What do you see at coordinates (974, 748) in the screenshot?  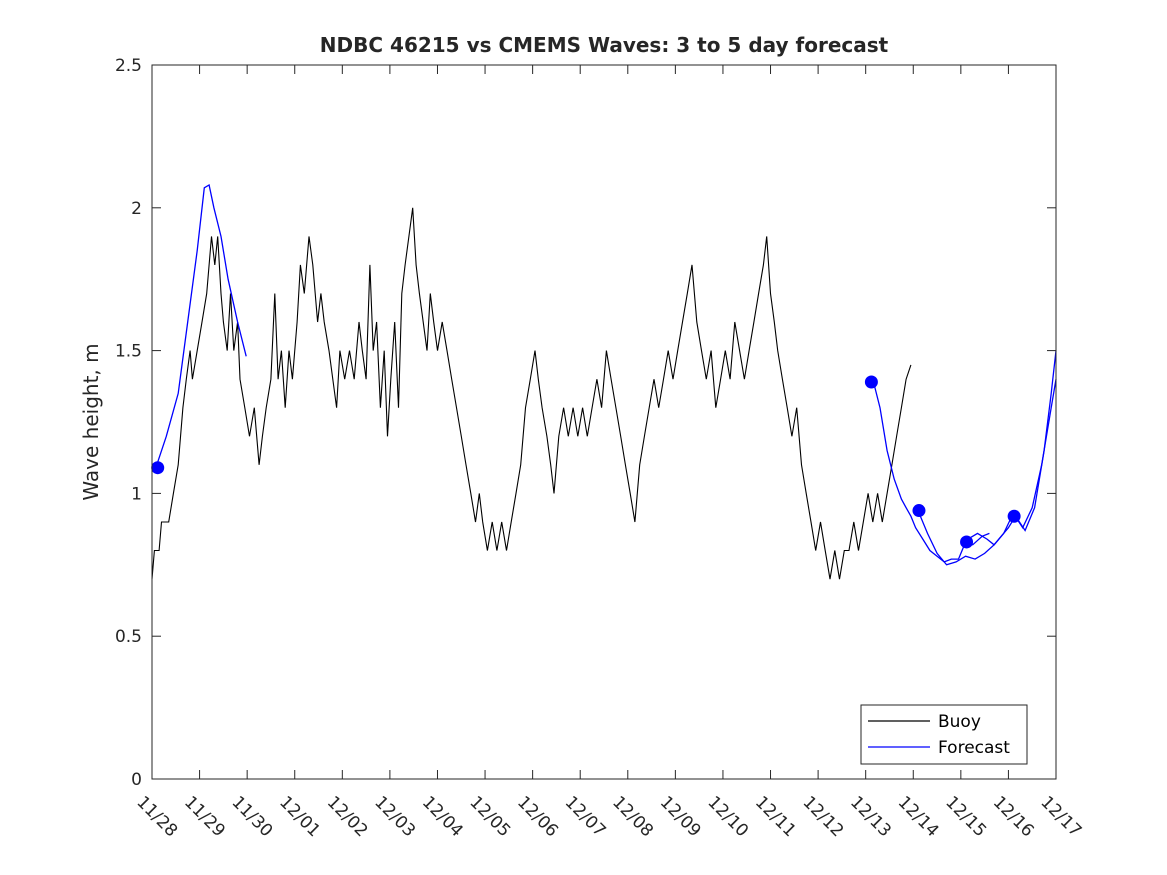 I see `legend-forecast-label: Forecast` at bounding box center [974, 748].